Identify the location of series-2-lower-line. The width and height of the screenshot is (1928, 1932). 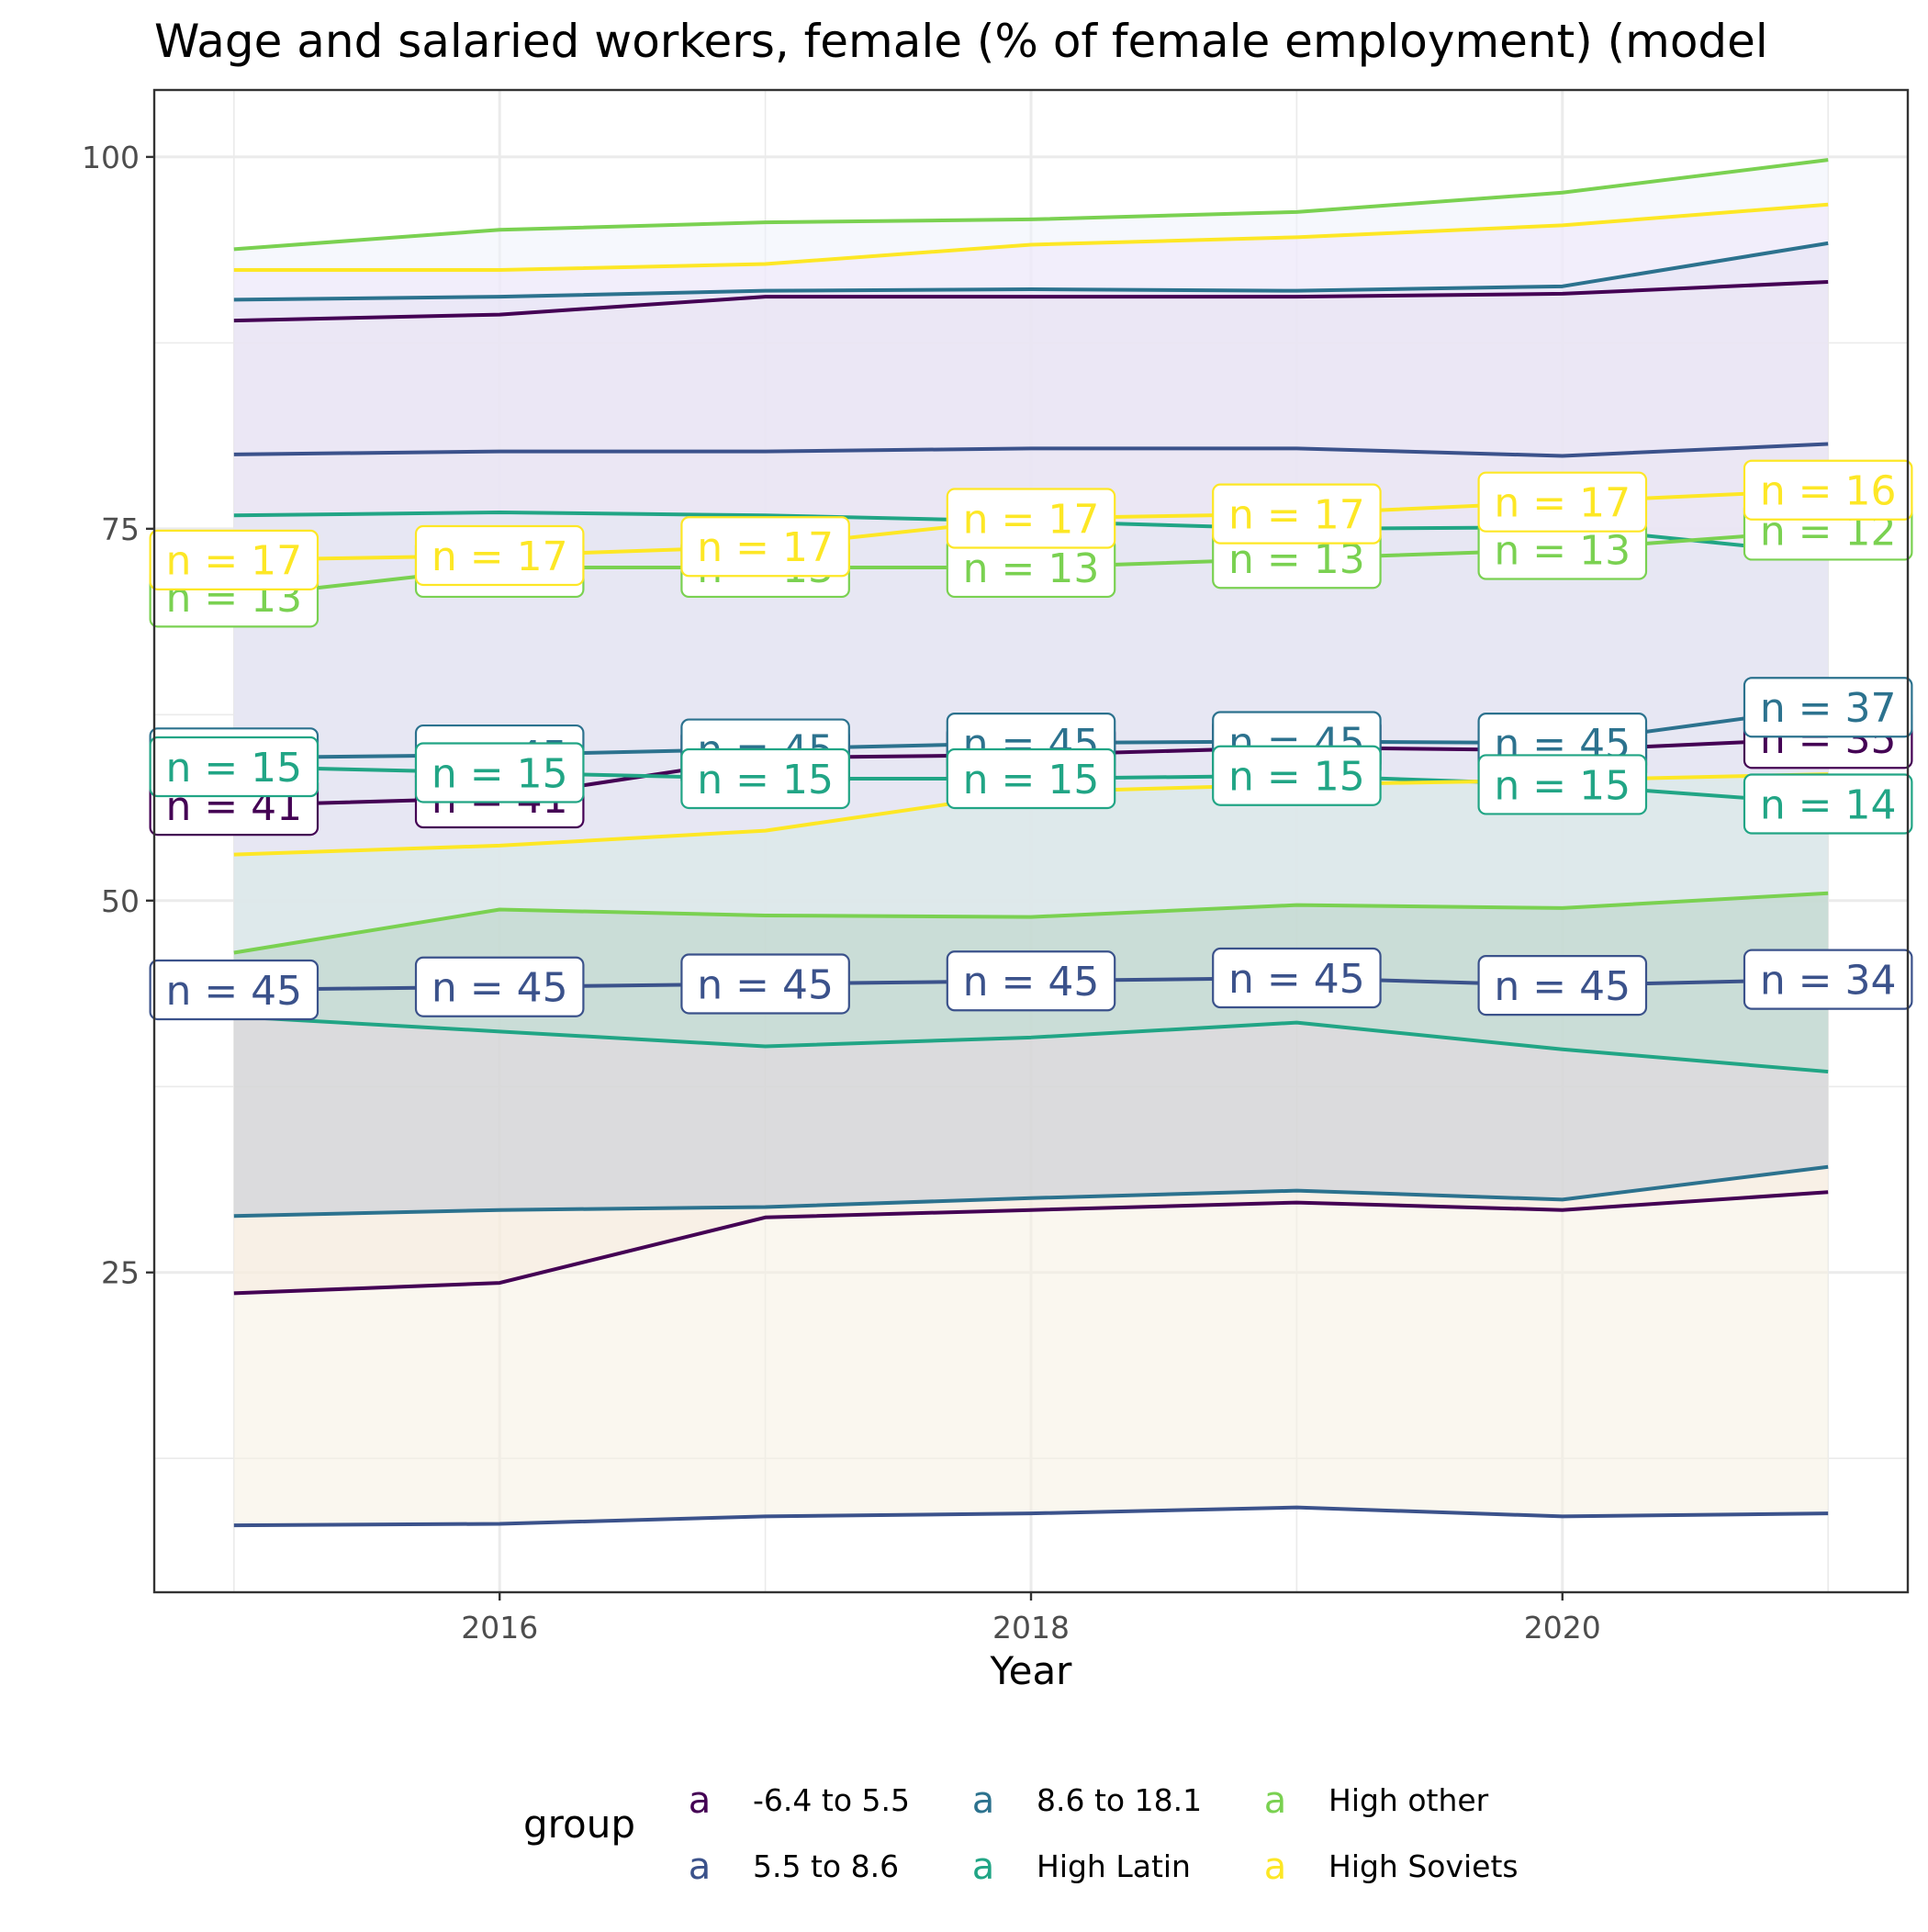
(1031, 1516).